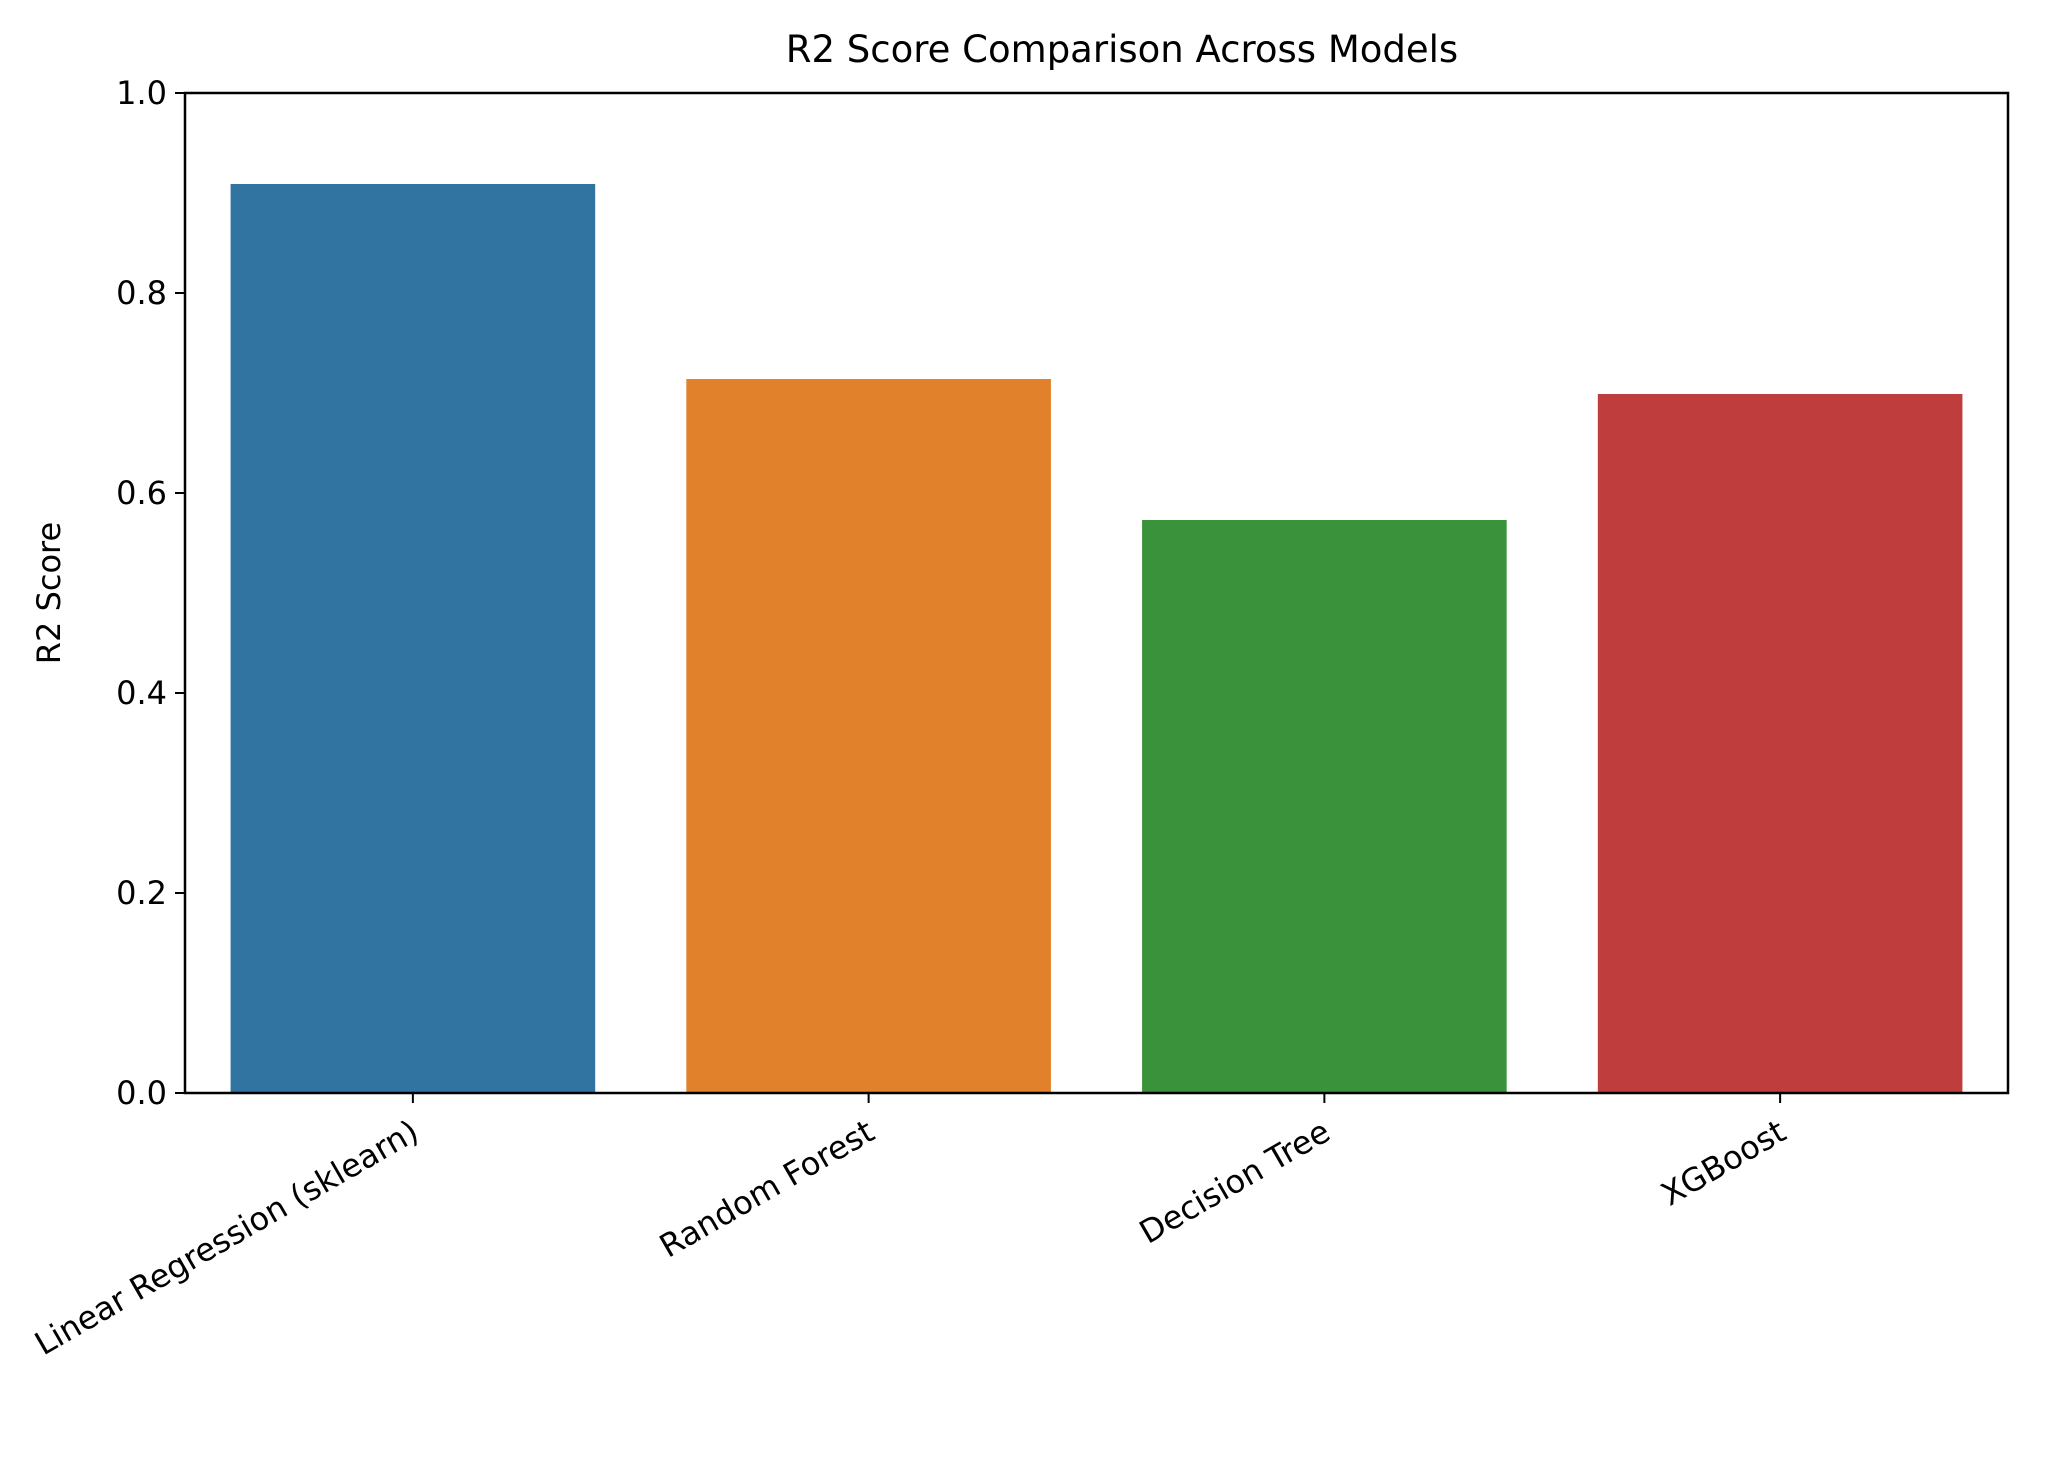  I want to click on bar-decision-tree, so click(1324, 806).